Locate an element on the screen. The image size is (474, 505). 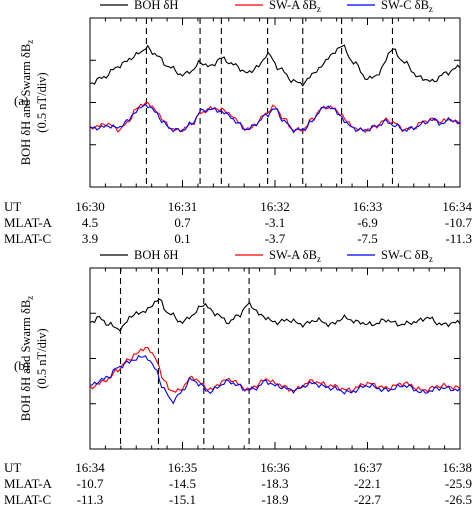
table-cell-value: -25.9 is located at coordinates (458, 483).